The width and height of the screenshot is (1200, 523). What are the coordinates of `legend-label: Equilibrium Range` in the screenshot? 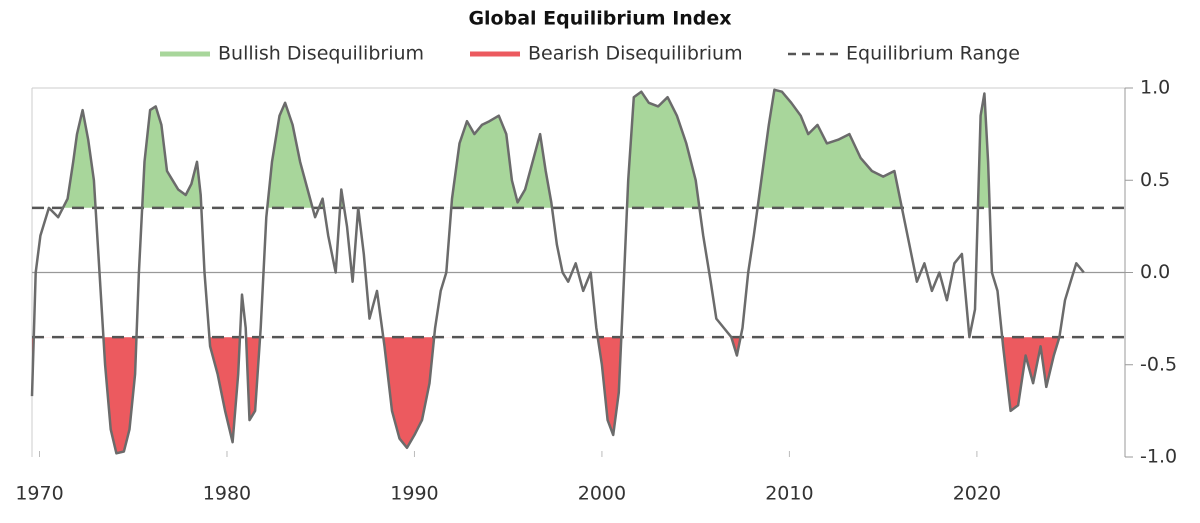 It's located at (933, 54).